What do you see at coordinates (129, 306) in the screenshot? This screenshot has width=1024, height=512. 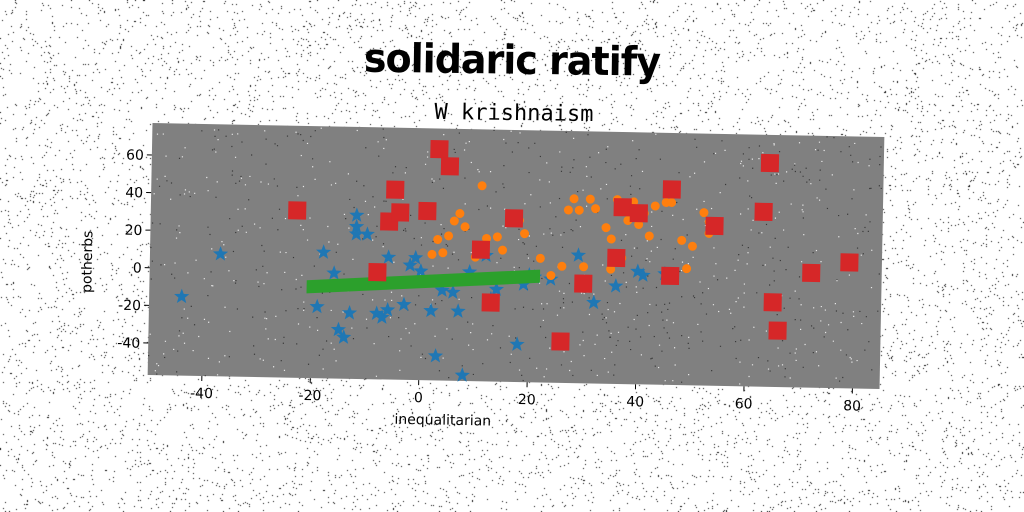 I see `y-tick-label: -20` at bounding box center [129, 306].